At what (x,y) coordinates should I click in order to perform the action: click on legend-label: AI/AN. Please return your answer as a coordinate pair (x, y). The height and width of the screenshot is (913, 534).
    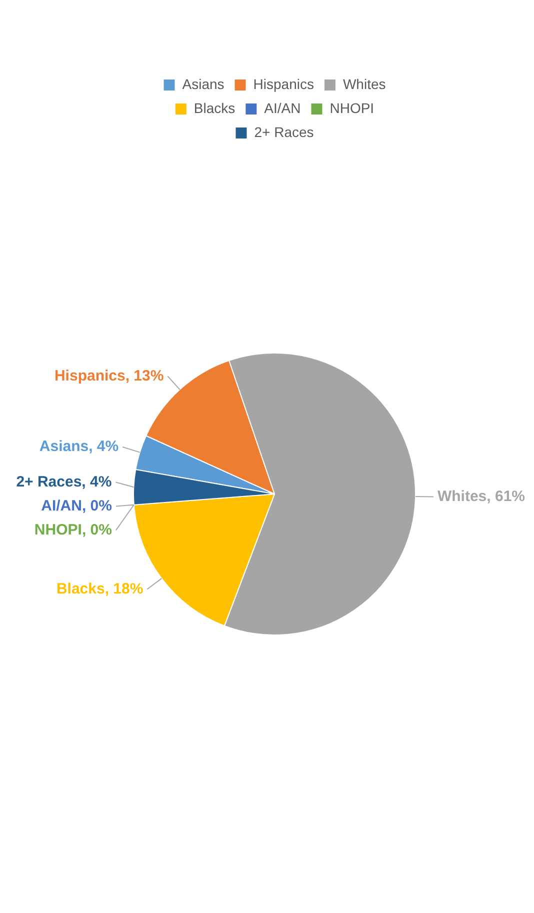
    Looking at the image, I should click on (282, 108).